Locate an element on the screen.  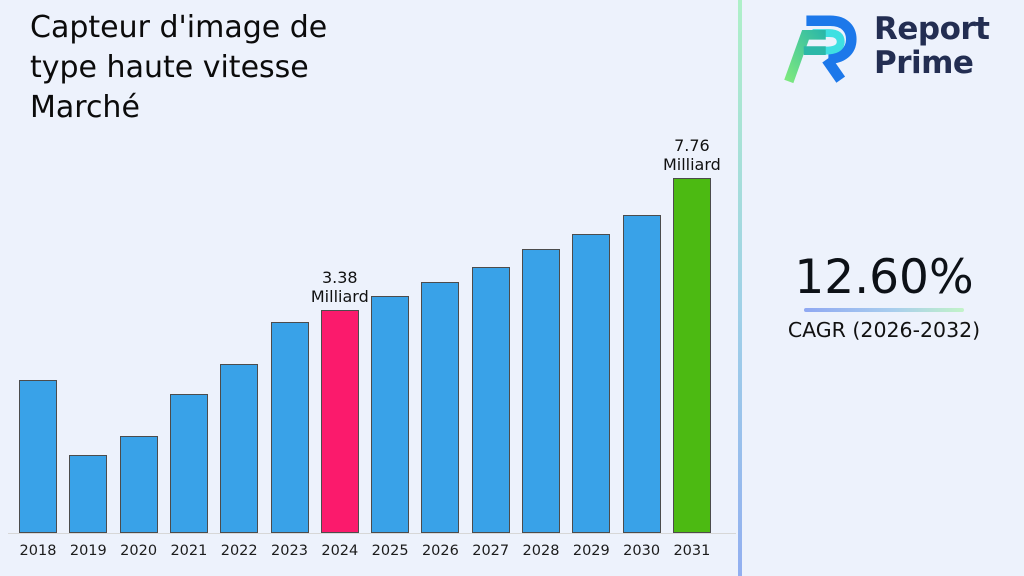
x-tick-label-2030: 2030 is located at coordinates (642, 551).